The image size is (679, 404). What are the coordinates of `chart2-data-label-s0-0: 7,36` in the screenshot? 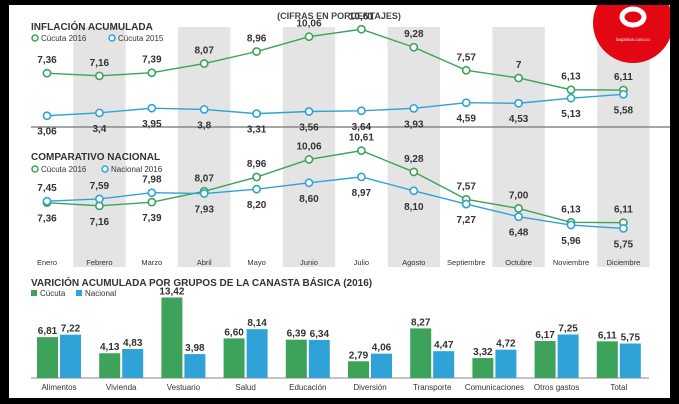 It's located at (47, 219).